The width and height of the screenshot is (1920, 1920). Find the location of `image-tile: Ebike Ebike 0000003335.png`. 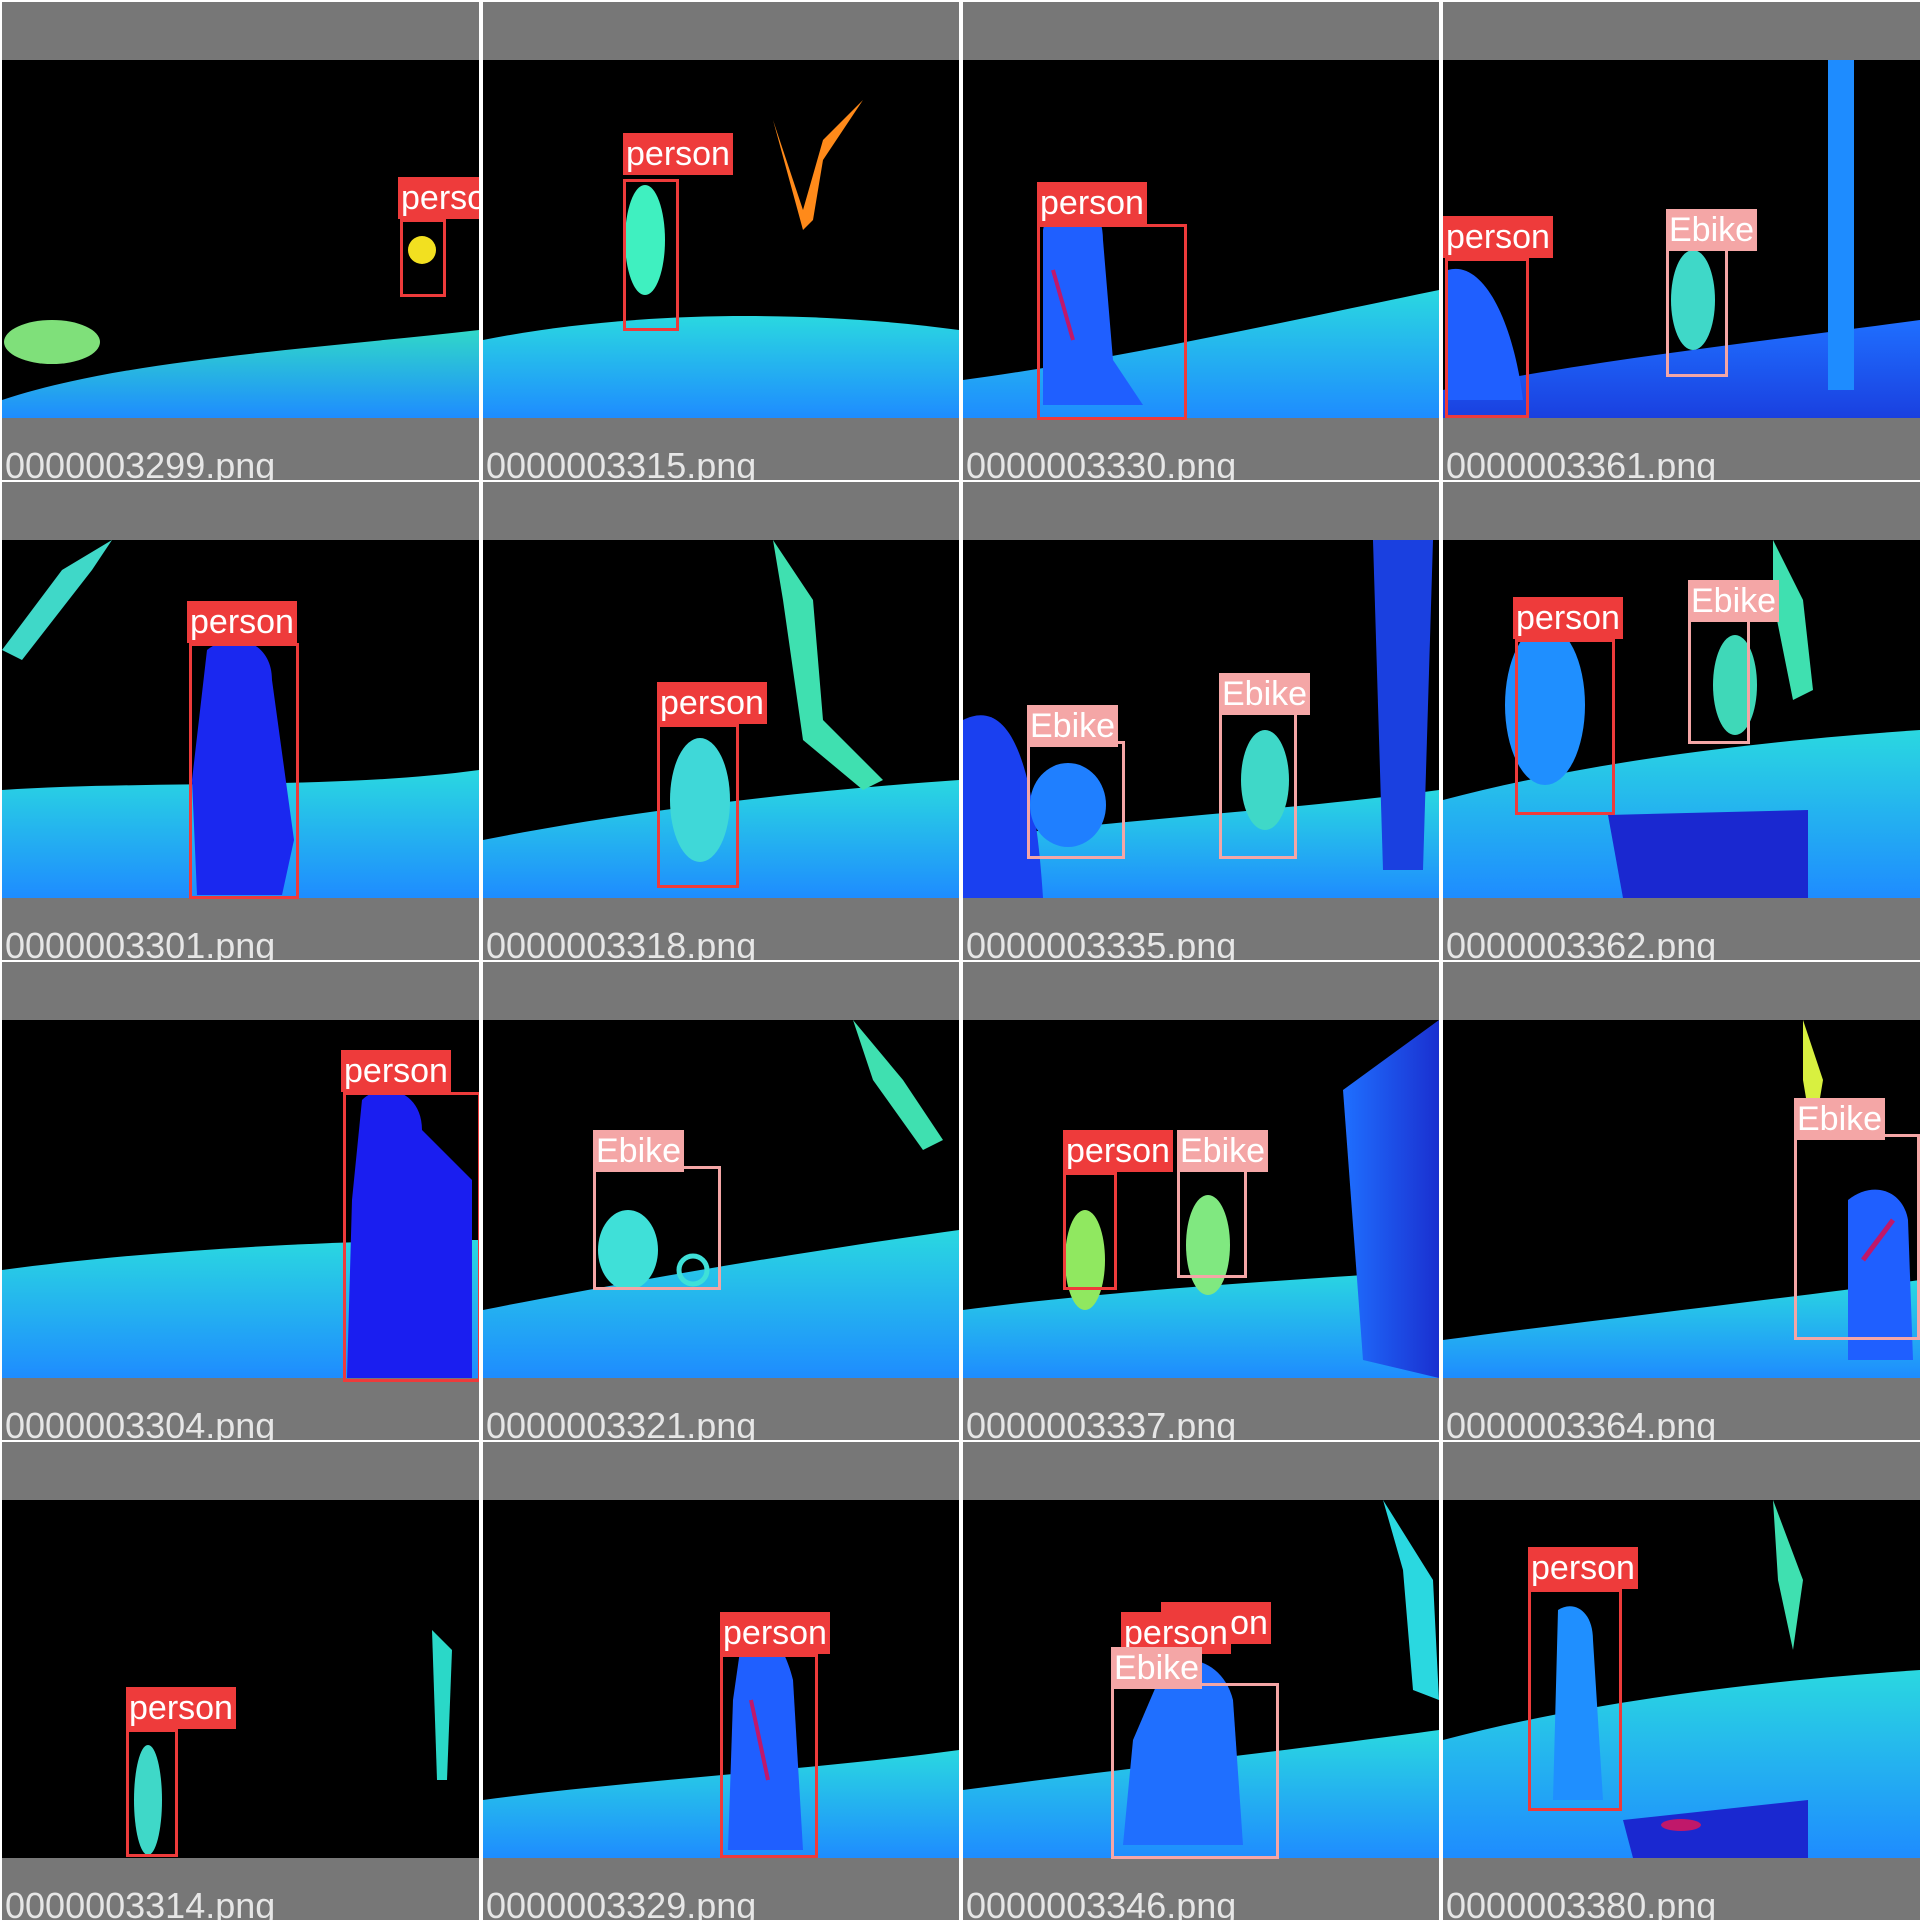

image-tile: Ebike Ebike 0000003335.png is located at coordinates (1201, 721).